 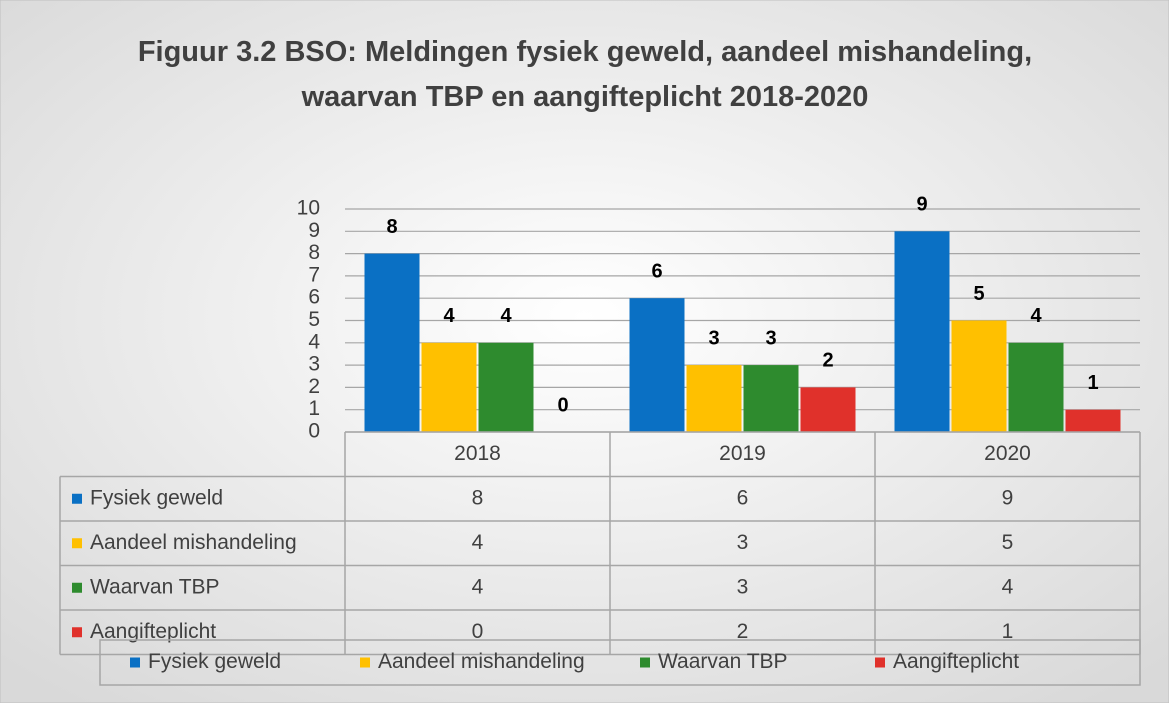 I want to click on table-cell: 8, so click(x=478, y=497).